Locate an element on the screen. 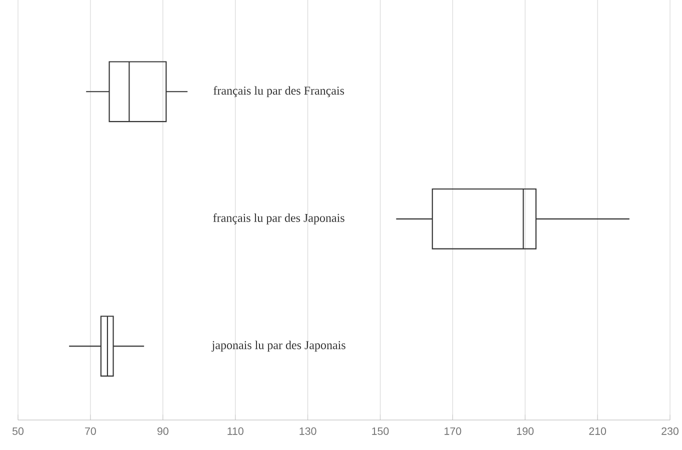  x-tick-label: 50 is located at coordinates (18, 431).